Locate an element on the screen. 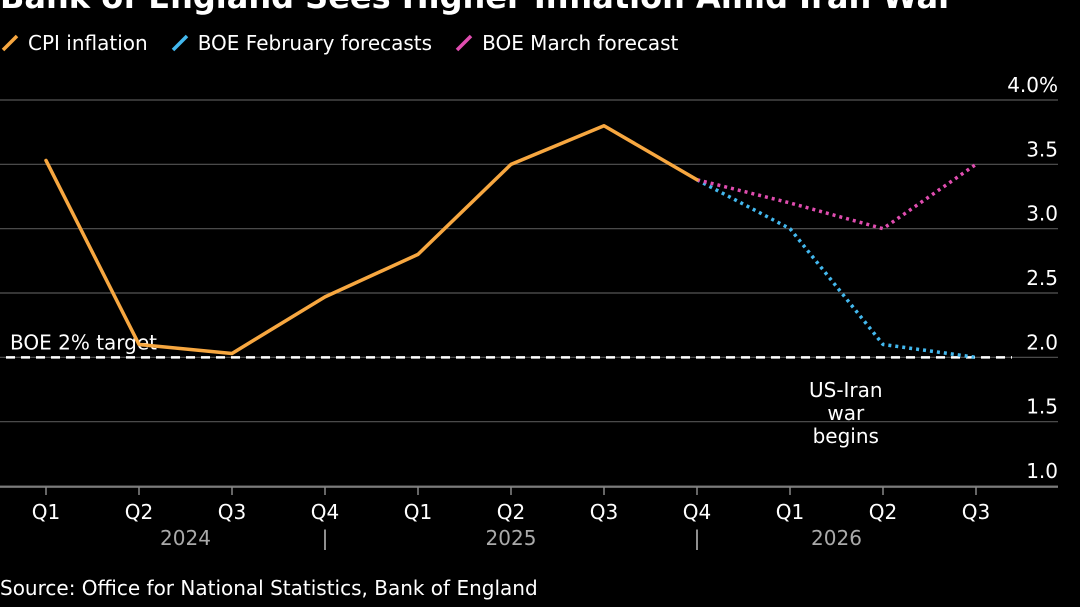 Image resolution: width=1080 pixels, height=607 pixels. feb-forecast-line is located at coordinates (836, 269).